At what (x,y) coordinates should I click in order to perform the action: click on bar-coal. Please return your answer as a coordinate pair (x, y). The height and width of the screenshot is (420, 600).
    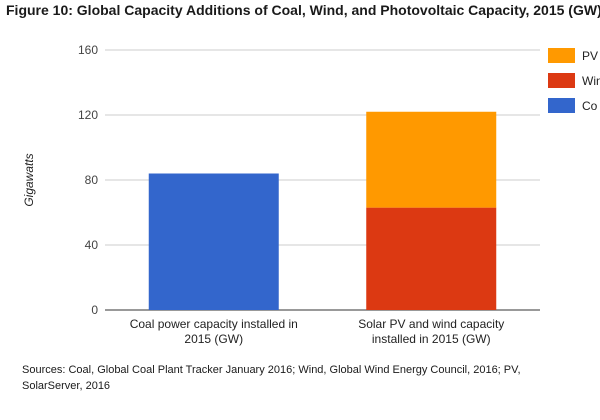
    Looking at the image, I should click on (213, 241).